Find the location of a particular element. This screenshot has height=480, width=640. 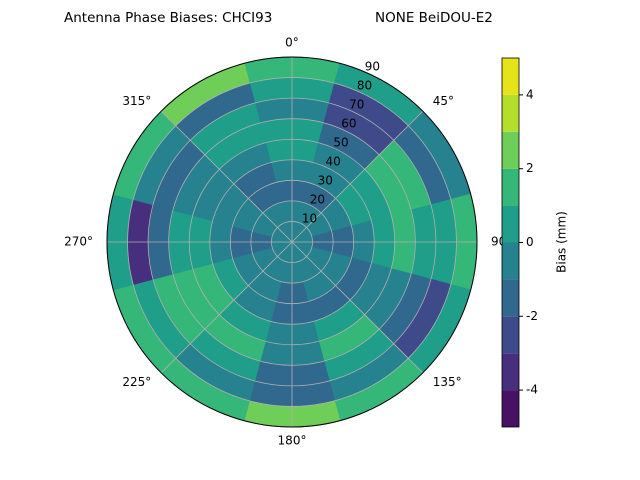

chart-title: Antenna Phase Biases: CHCI93 is located at coordinates (168, 18).